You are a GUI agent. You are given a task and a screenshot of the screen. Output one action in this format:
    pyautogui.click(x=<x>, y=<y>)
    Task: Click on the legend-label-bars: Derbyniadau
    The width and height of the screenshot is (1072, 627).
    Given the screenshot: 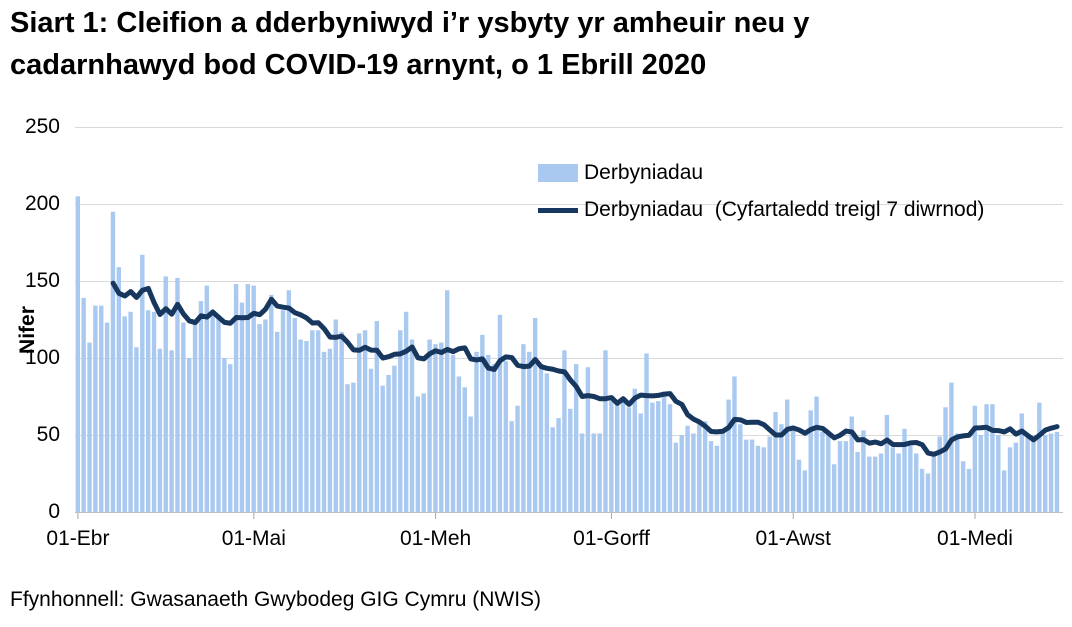 What is the action you would take?
    pyautogui.click(x=644, y=172)
    